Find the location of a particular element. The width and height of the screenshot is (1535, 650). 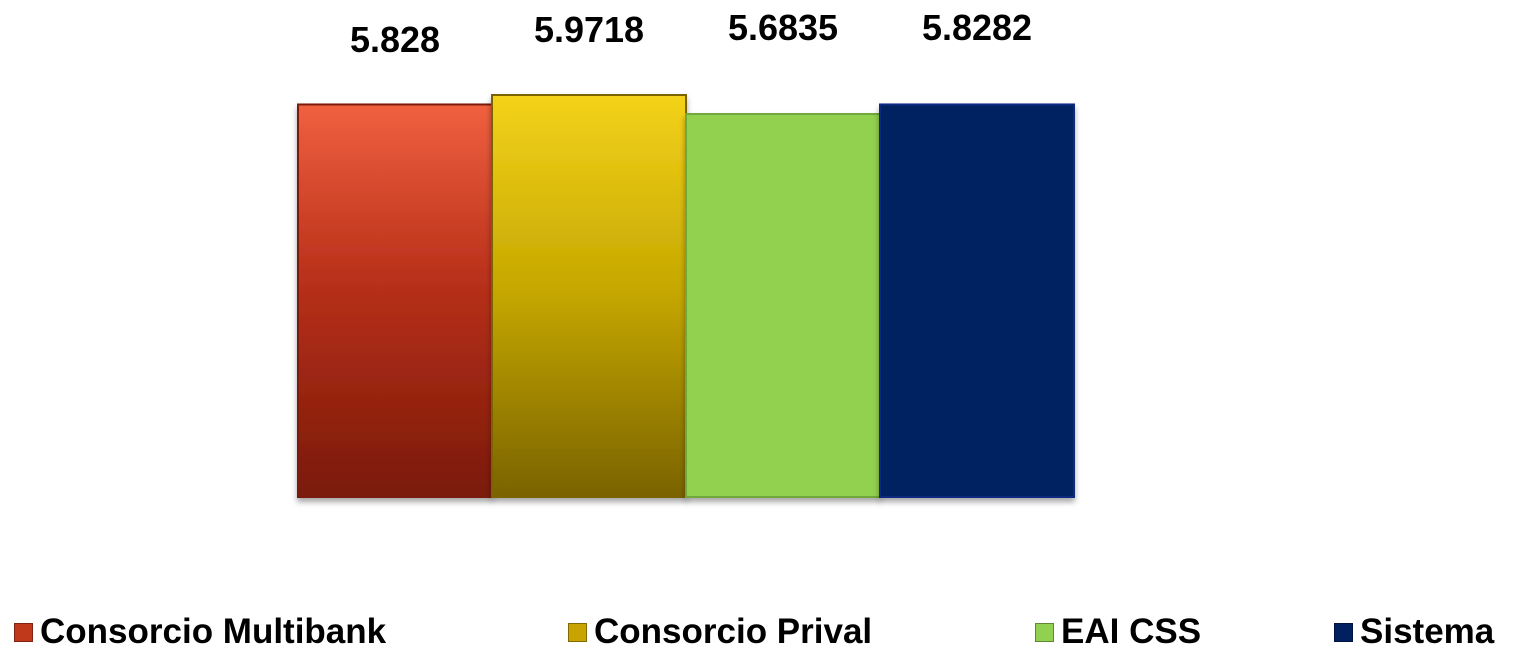

legend-item-consorcio-prival: Consorcio Prival is located at coordinates (720, 631).